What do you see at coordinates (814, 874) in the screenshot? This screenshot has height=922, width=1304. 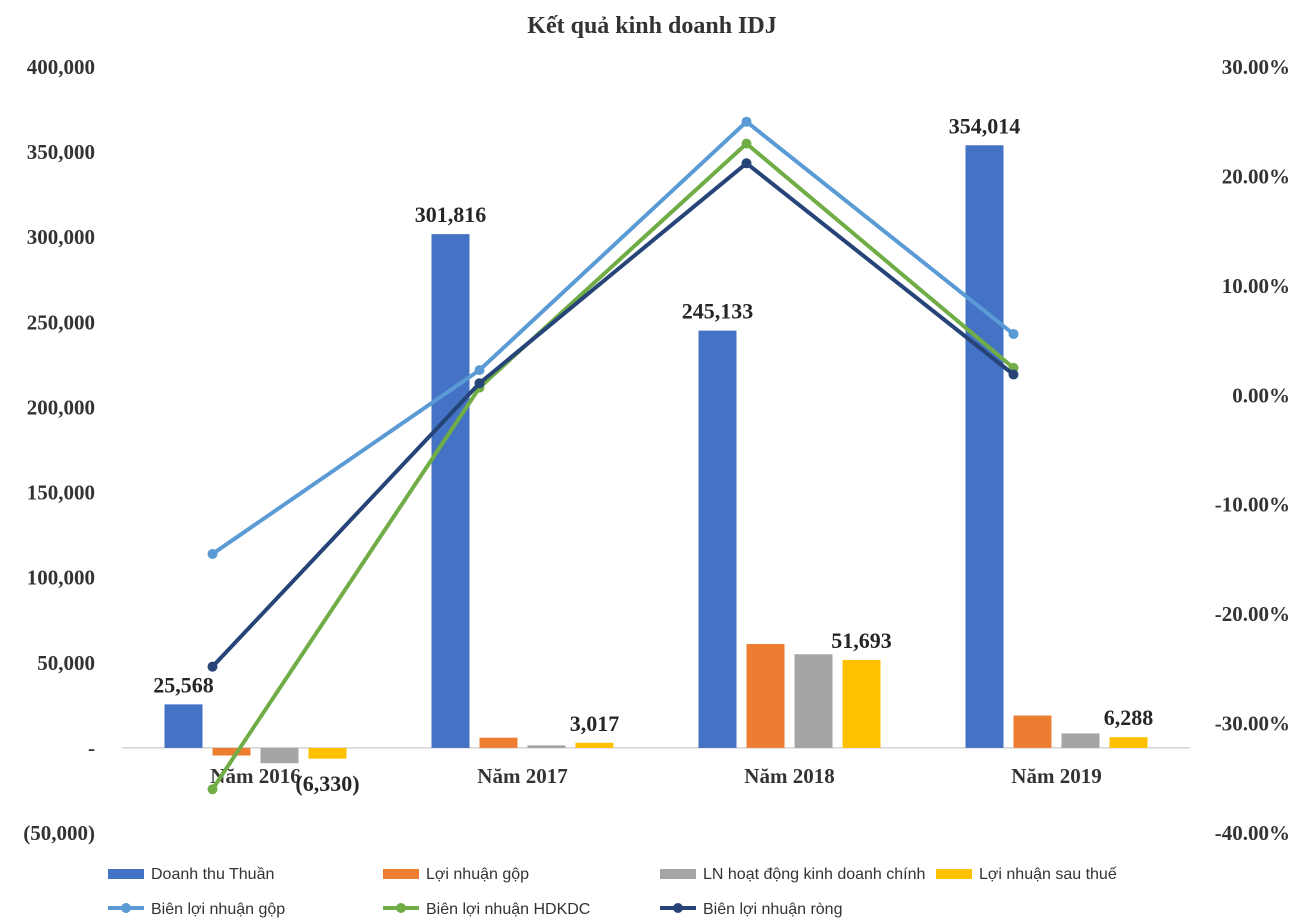 I see `legend-label: LN hoạt động kinh doanh chính` at bounding box center [814, 874].